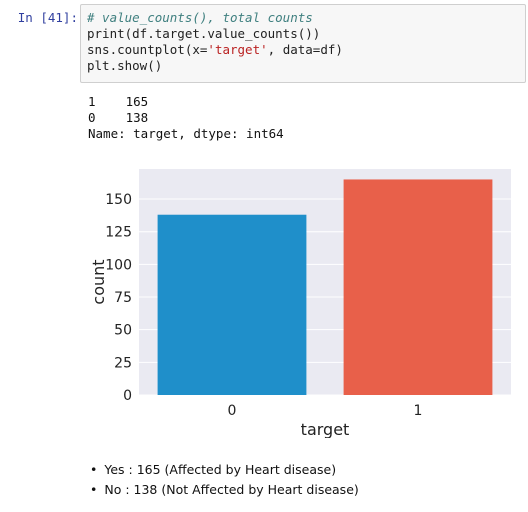 This screenshot has width=528, height=512. I want to click on code-line: plt.show(), so click(125, 65).